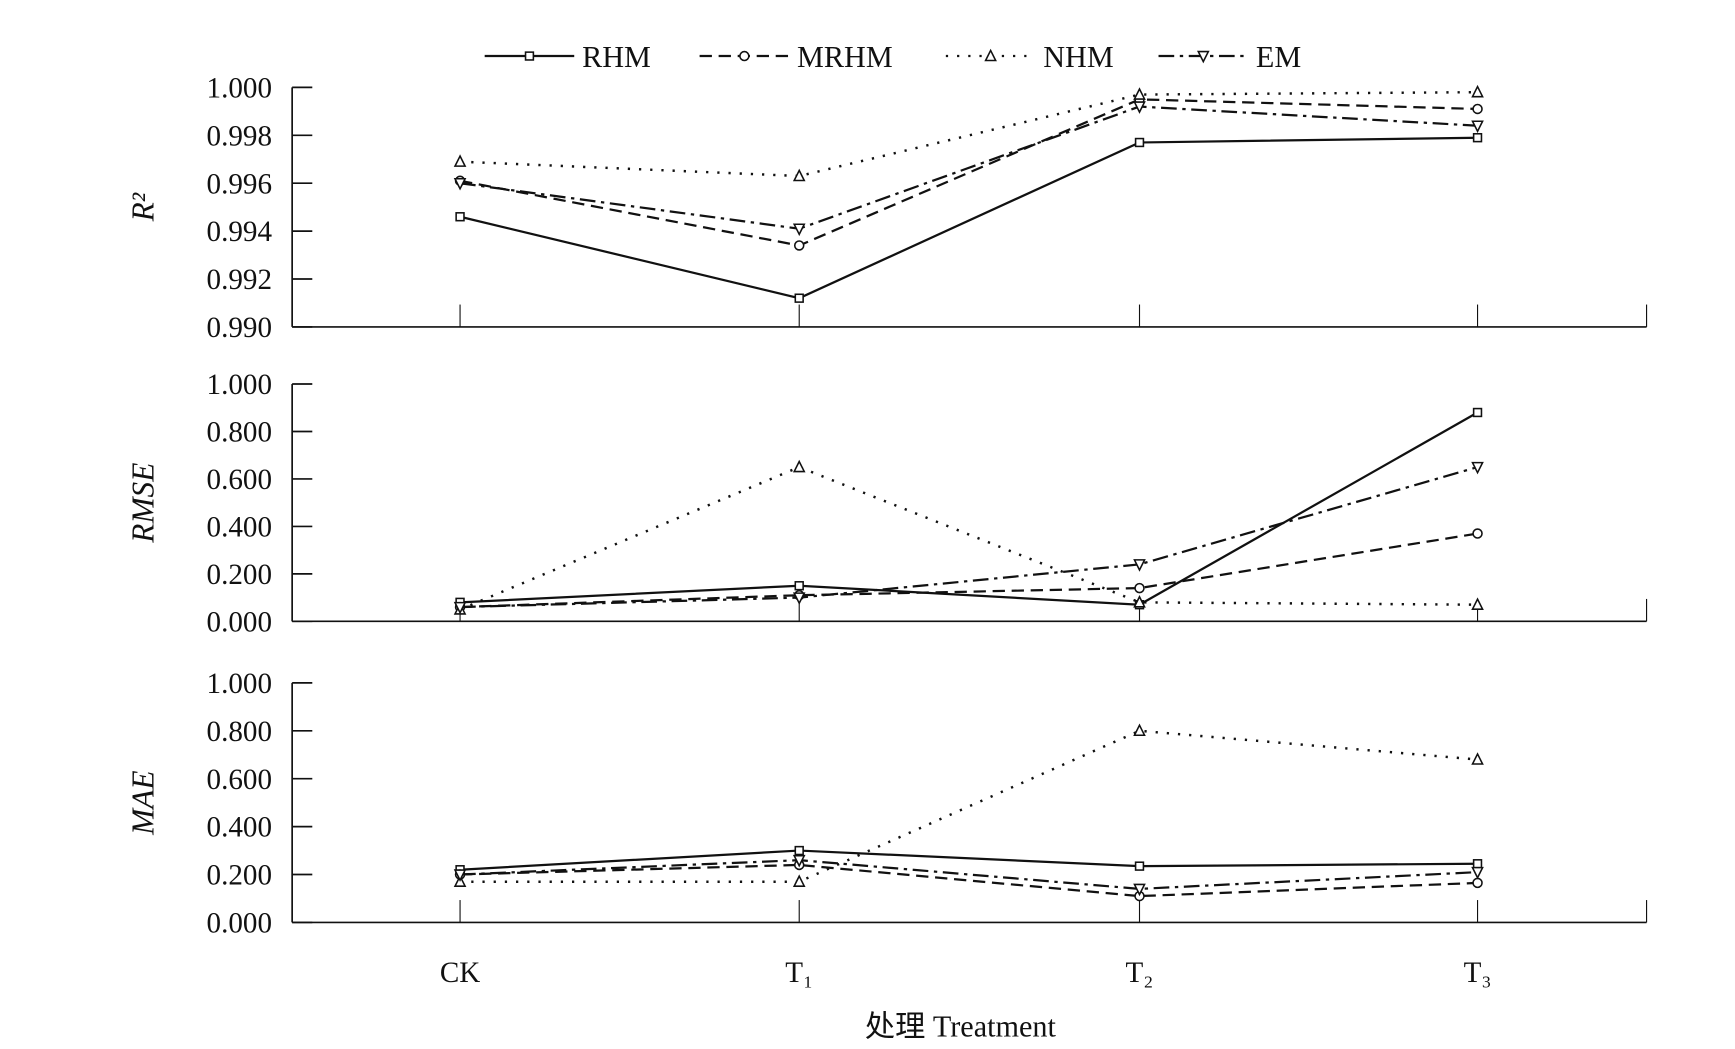 The image size is (1735, 1049). Describe the element at coordinates (240, 232) in the screenshot. I see `y-tick-label: 0.994` at that location.